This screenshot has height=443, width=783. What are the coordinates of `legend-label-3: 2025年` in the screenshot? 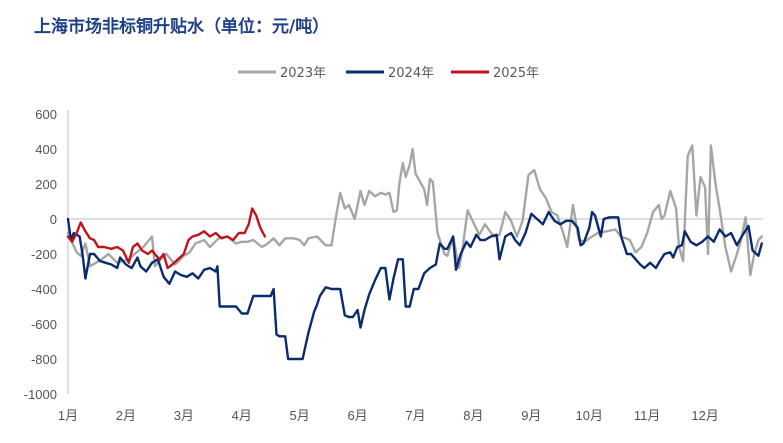 It's located at (516, 73).